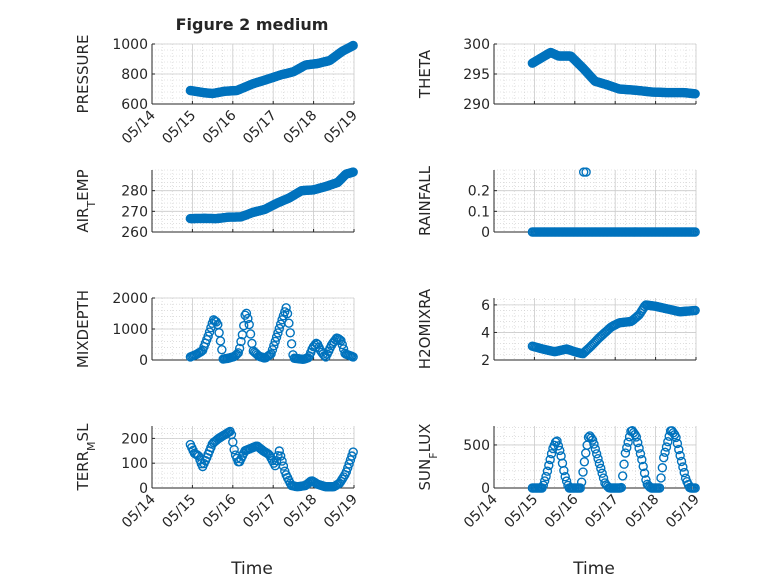 This screenshot has height=583, width=778. Describe the element at coordinates (83, 432) in the screenshot. I see `y-axis-label-tail: SL` at that location.